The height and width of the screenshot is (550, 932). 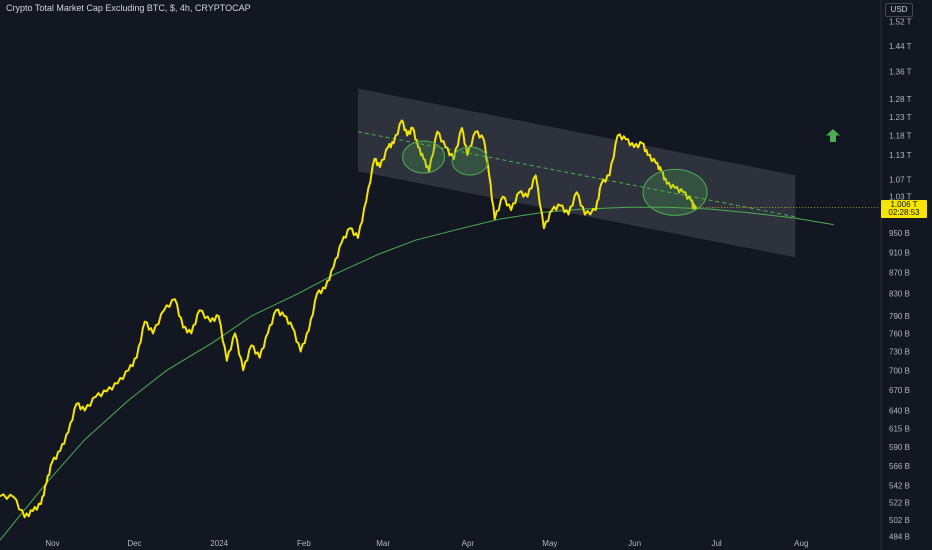 What do you see at coordinates (899, 466) in the screenshot?
I see `y-tick-label: 566 B` at bounding box center [899, 466].